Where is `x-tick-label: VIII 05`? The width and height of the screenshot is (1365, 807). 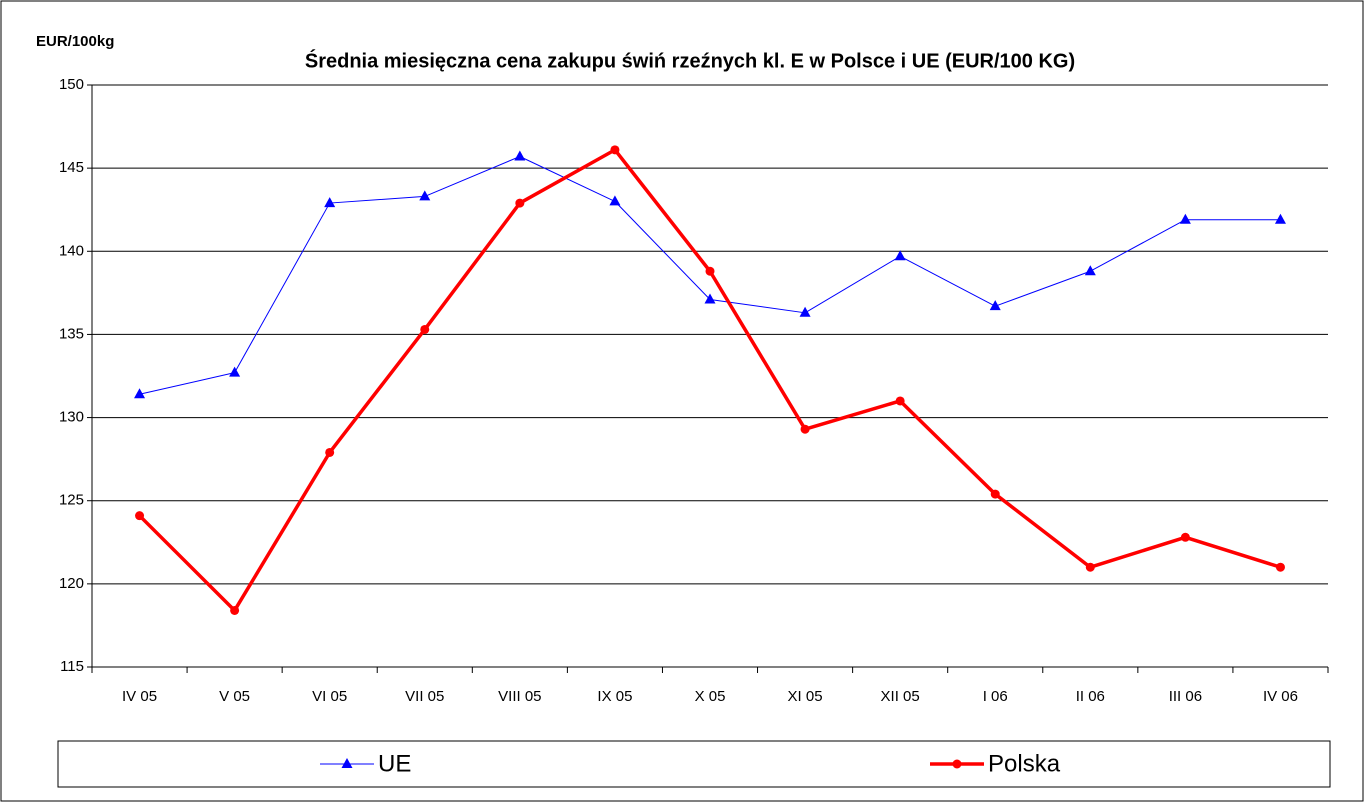
x-tick-label: VIII 05 is located at coordinates (519, 696).